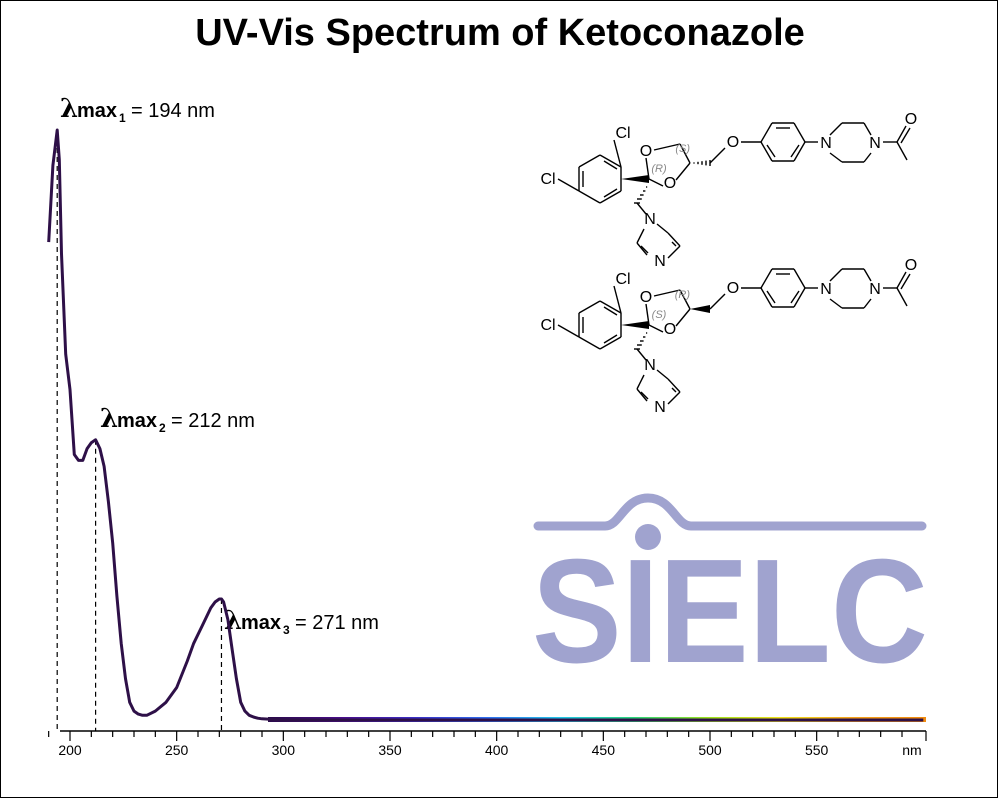 This screenshot has height=800, width=1000. I want to click on x-tick-label: 300, so click(284, 750).